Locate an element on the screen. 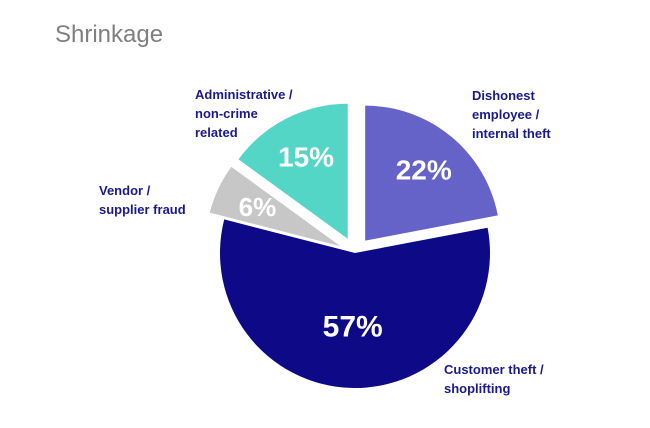 The image size is (650, 428). chart-title: Shrinkage is located at coordinates (109, 34).